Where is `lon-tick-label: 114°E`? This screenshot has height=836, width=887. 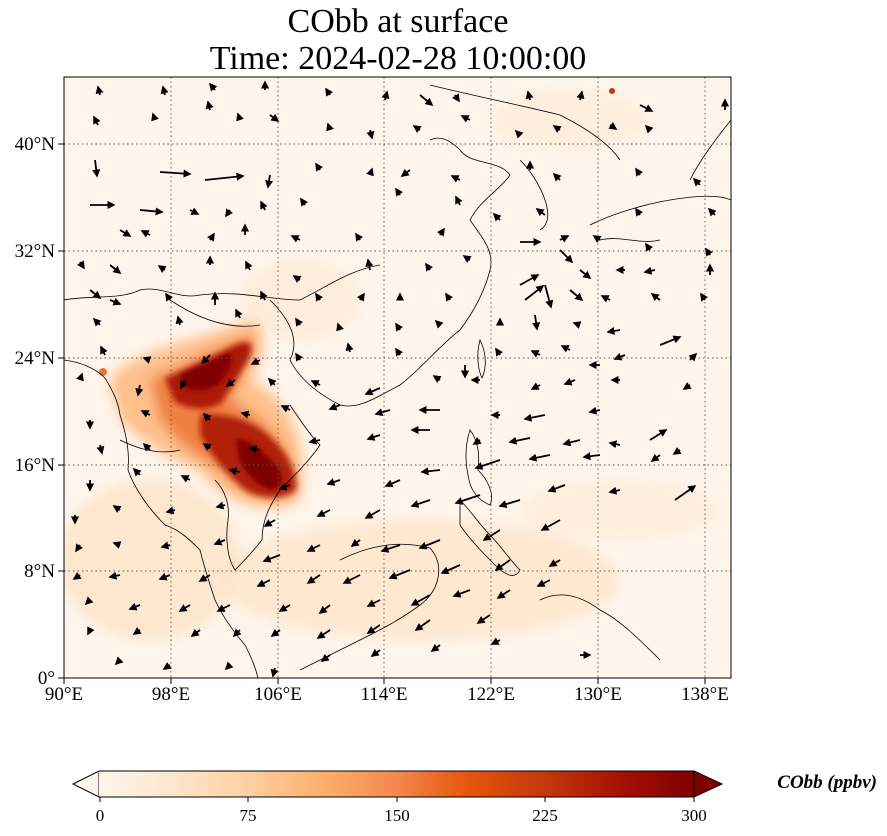 lon-tick-label: 114°E is located at coordinates (384, 694).